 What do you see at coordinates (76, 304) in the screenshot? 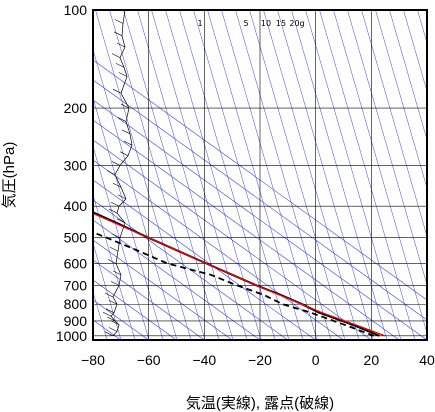
I see `y-tick-label: 800` at bounding box center [76, 304].